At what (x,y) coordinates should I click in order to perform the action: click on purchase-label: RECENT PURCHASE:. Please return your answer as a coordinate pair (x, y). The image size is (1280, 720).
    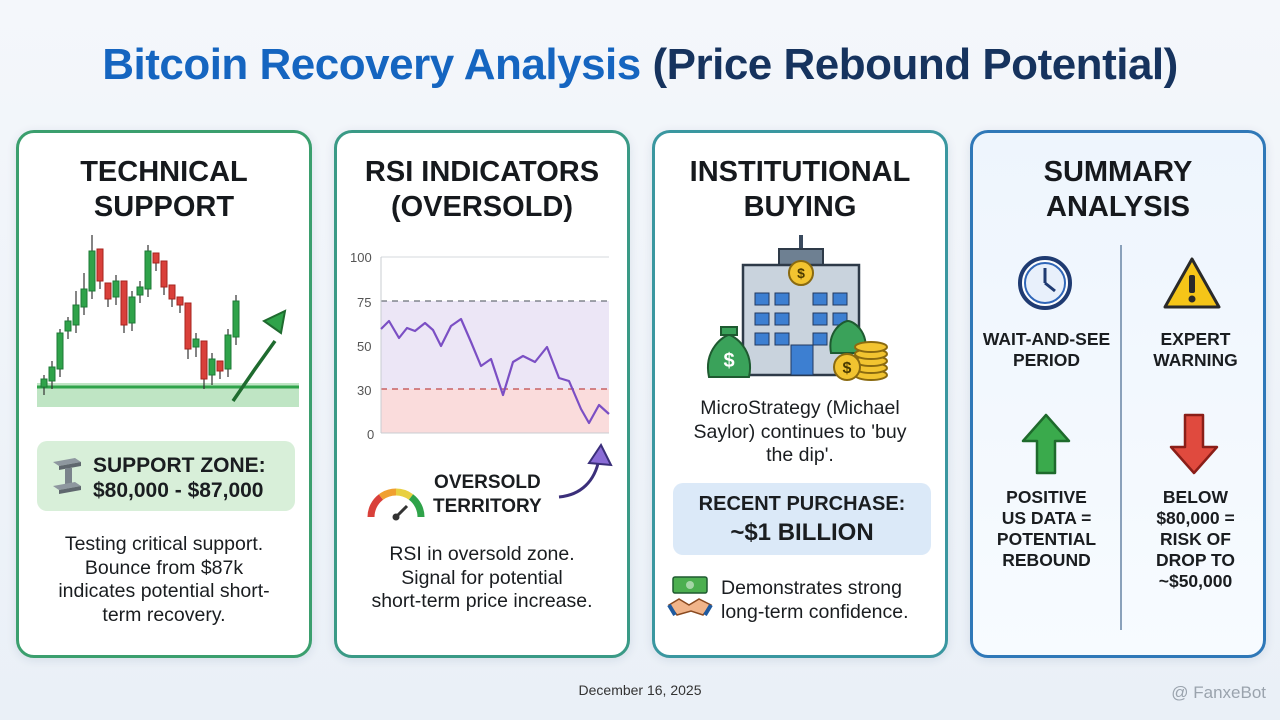
    Looking at the image, I should click on (802, 504).